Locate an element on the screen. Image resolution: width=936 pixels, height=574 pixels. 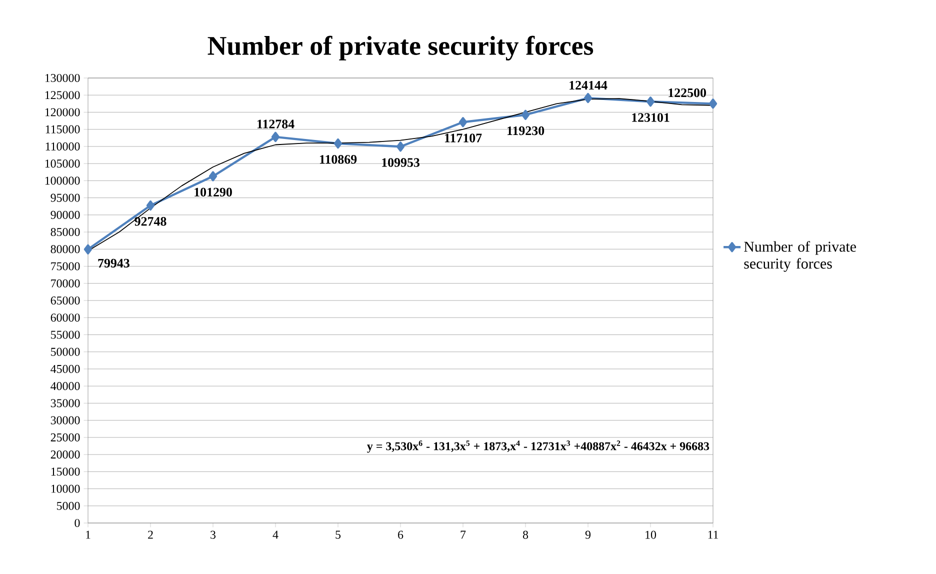
y-tick-label: 60000 is located at coordinates (65, 318).